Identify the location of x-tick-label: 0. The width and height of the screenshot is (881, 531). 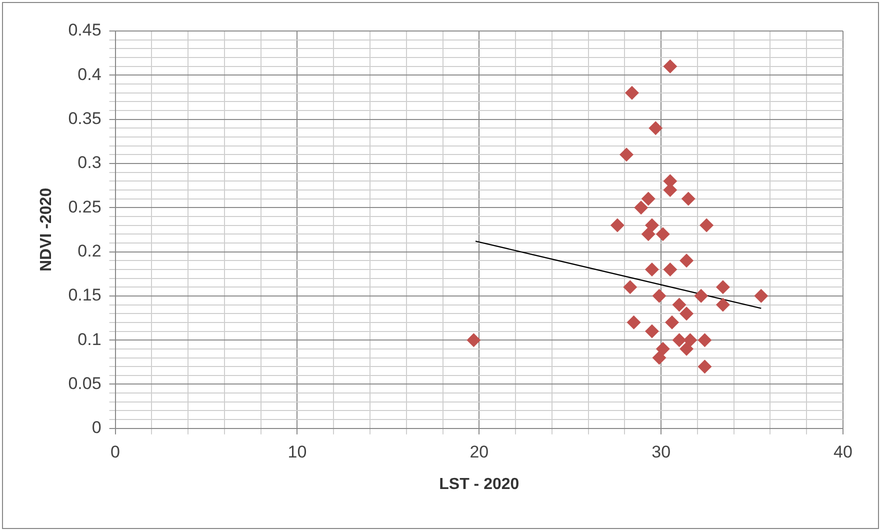
(115, 452).